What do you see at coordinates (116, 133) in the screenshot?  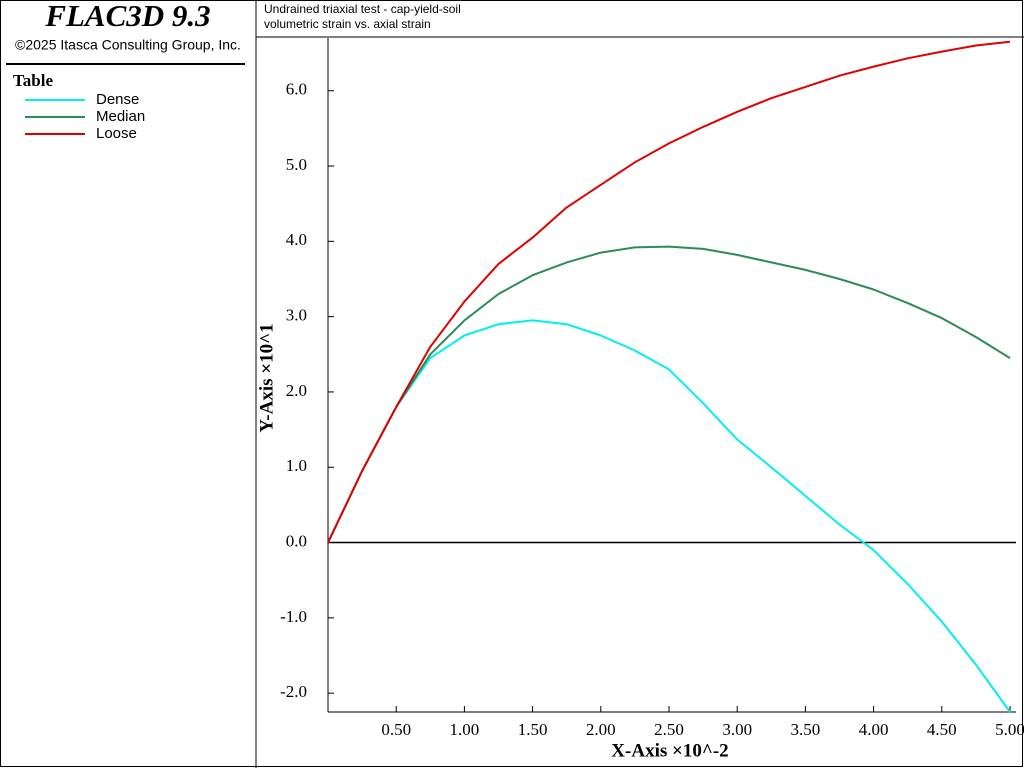 I see `legend-label: Loose` at bounding box center [116, 133].